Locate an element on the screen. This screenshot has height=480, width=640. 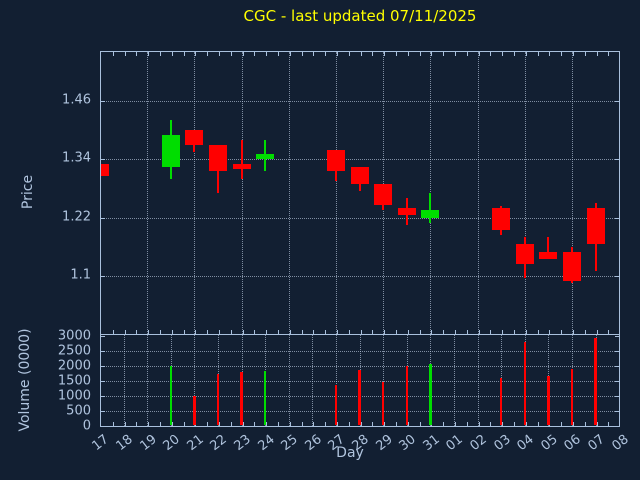
day-tick-label: 24 is located at coordinates (266, 443).